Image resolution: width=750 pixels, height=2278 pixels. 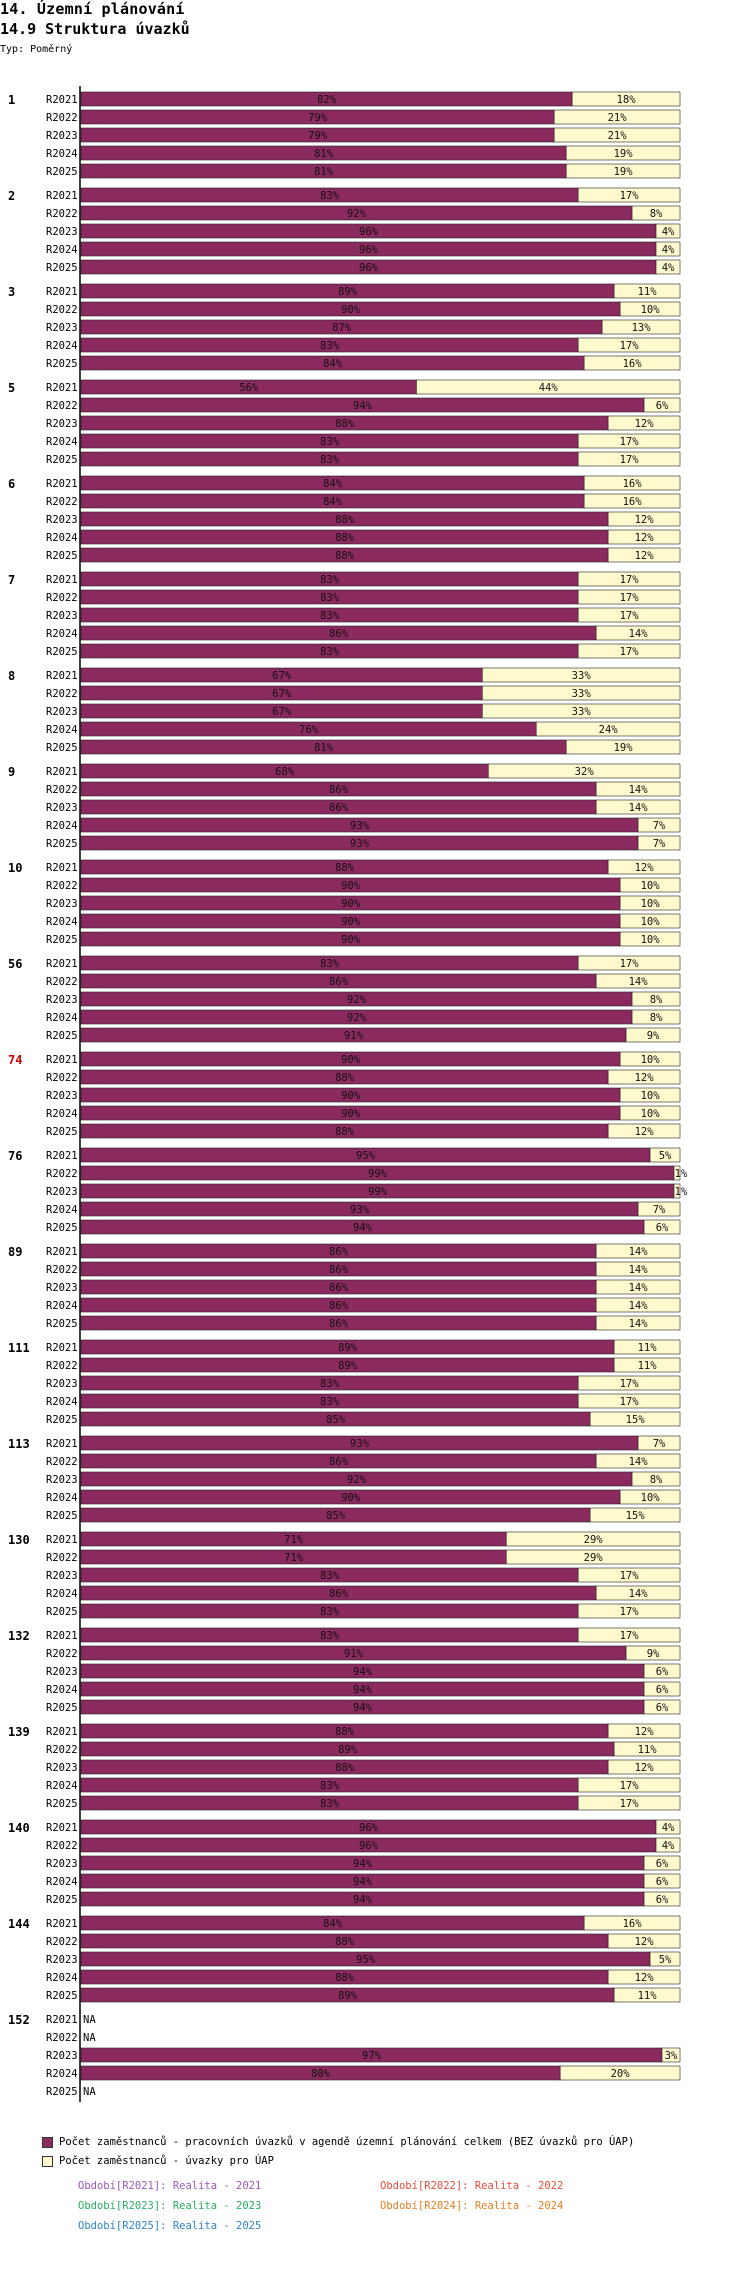 What do you see at coordinates (36, 49) in the screenshot?
I see `chart-type-label: Typ: Poměrný` at bounding box center [36, 49].